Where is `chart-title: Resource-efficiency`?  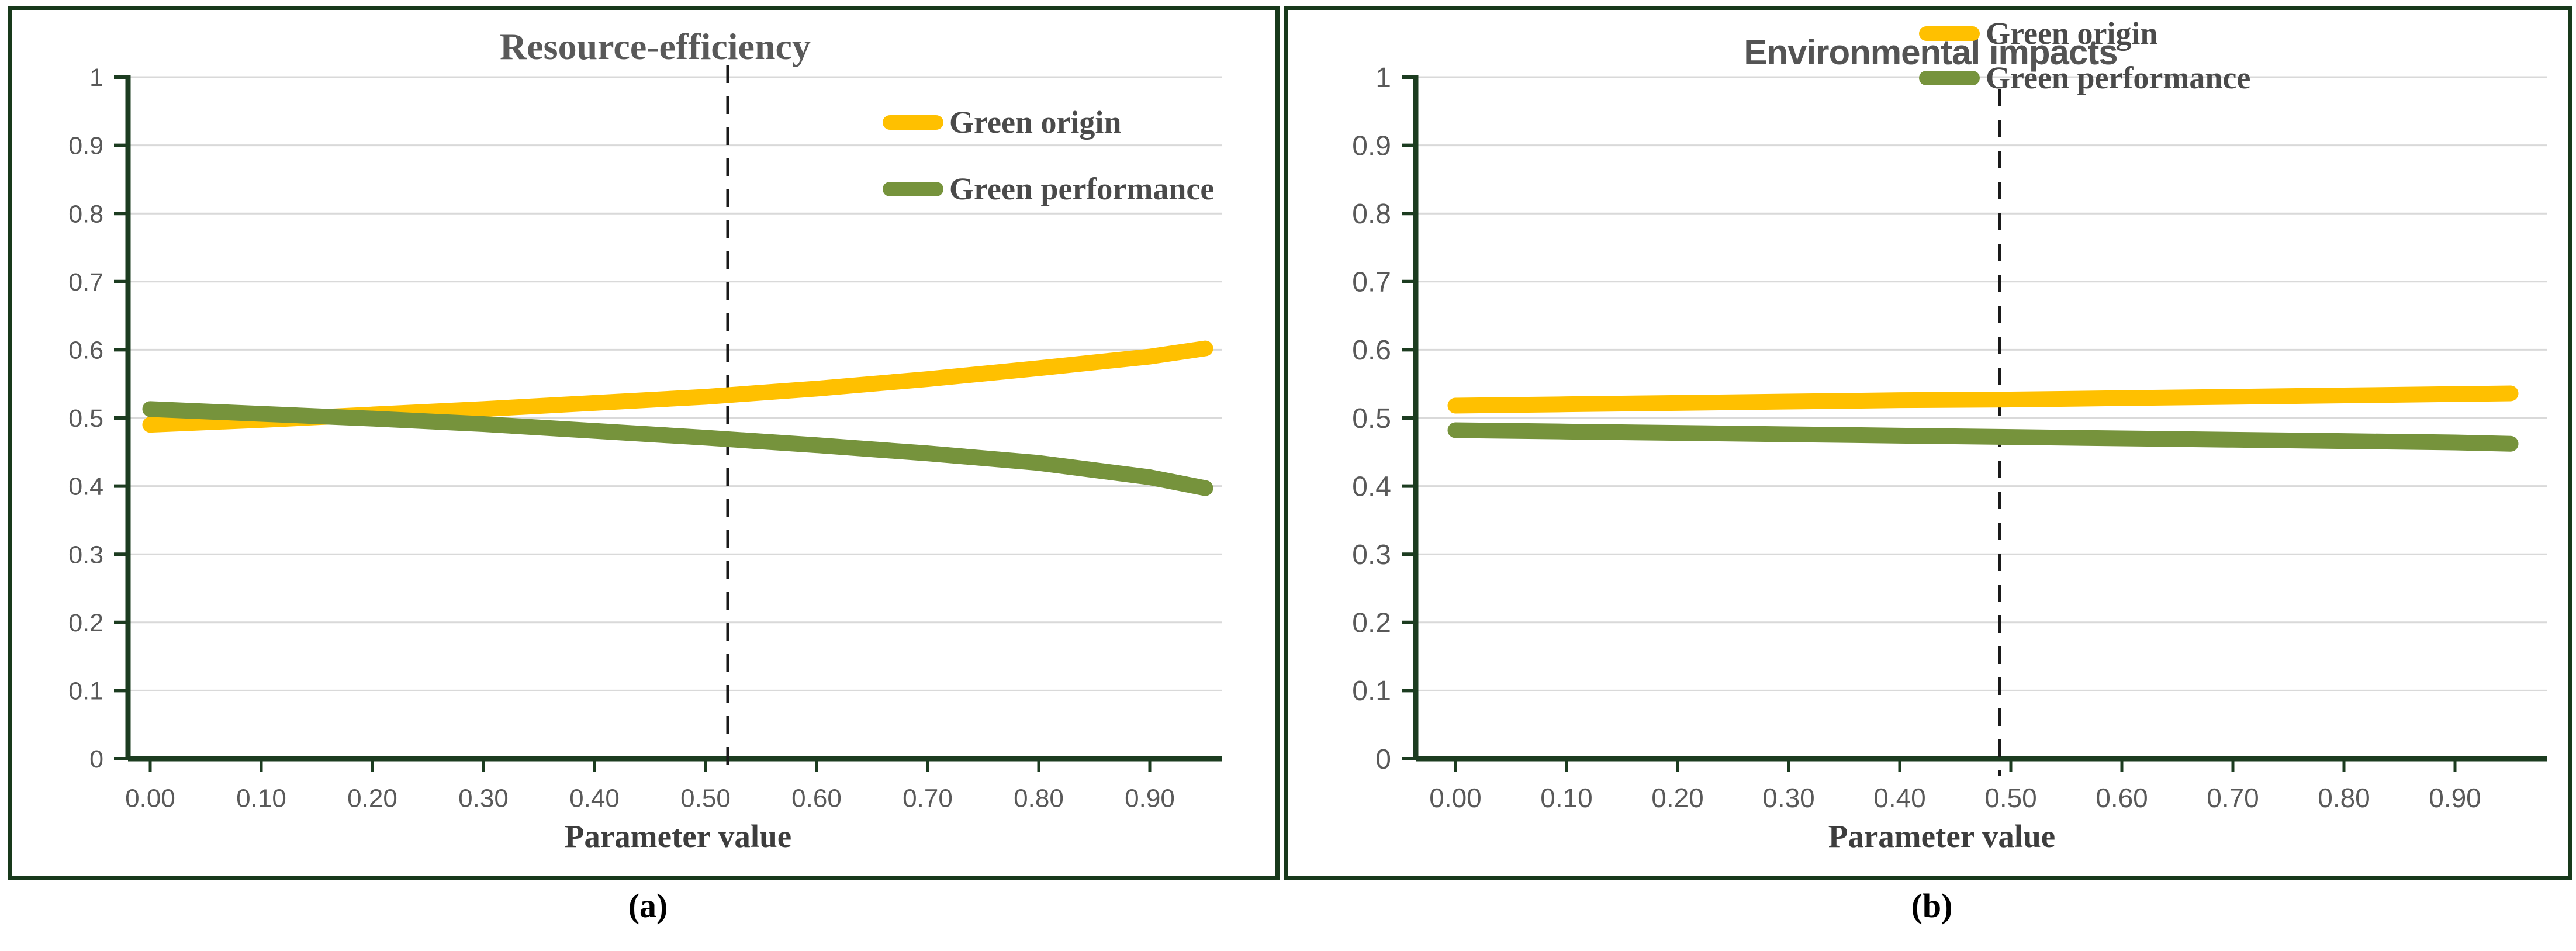
chart-title: Resource-efficiency is located at coordinates (655, 46).